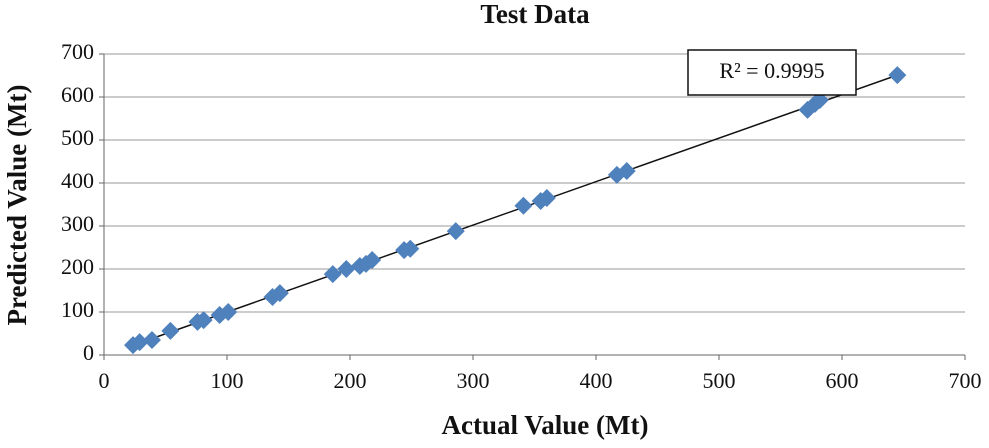 Image resolution: width=989 pixels, height=448 pixels. Describe the element at coordinates (965, 380) in the screenshot. I see `x-tick-label: 700` at that location.